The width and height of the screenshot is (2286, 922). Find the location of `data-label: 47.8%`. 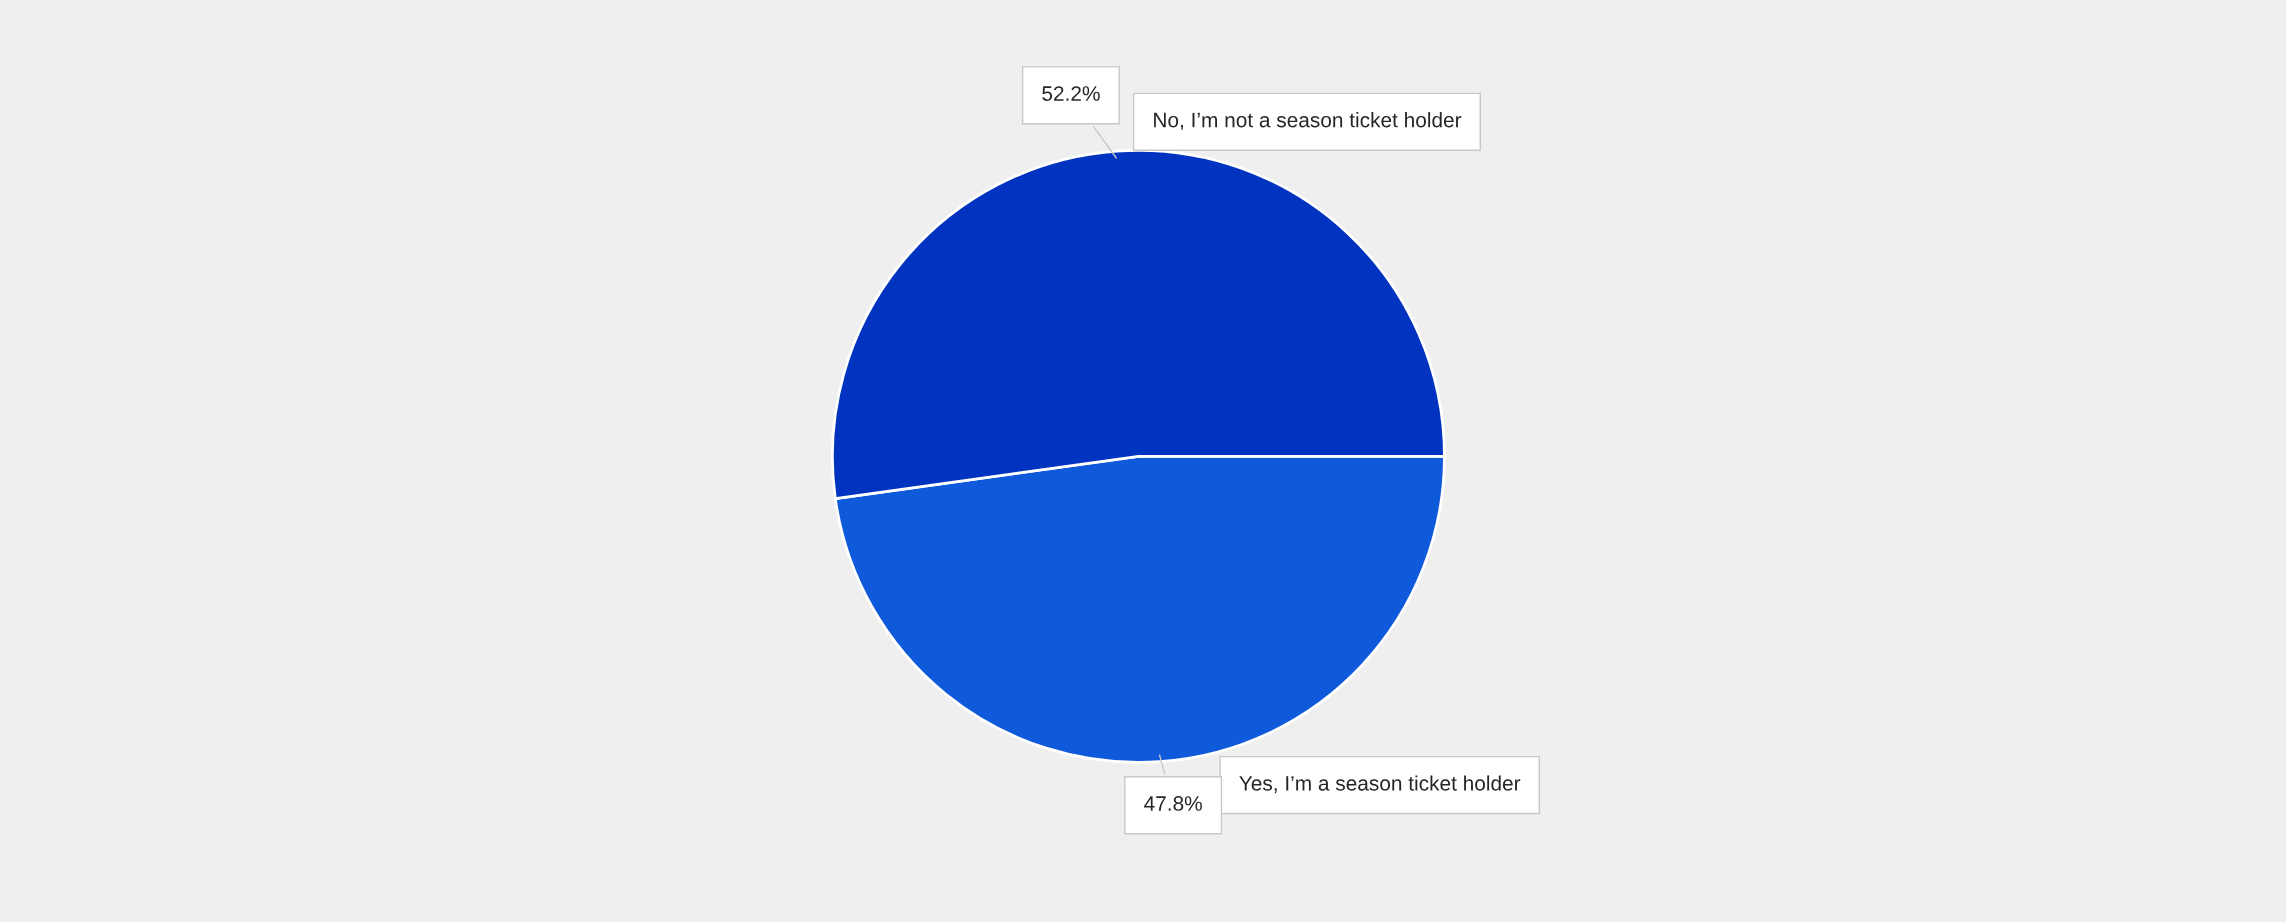

data-label: 47.8% is located at coordinates (1173, 803).